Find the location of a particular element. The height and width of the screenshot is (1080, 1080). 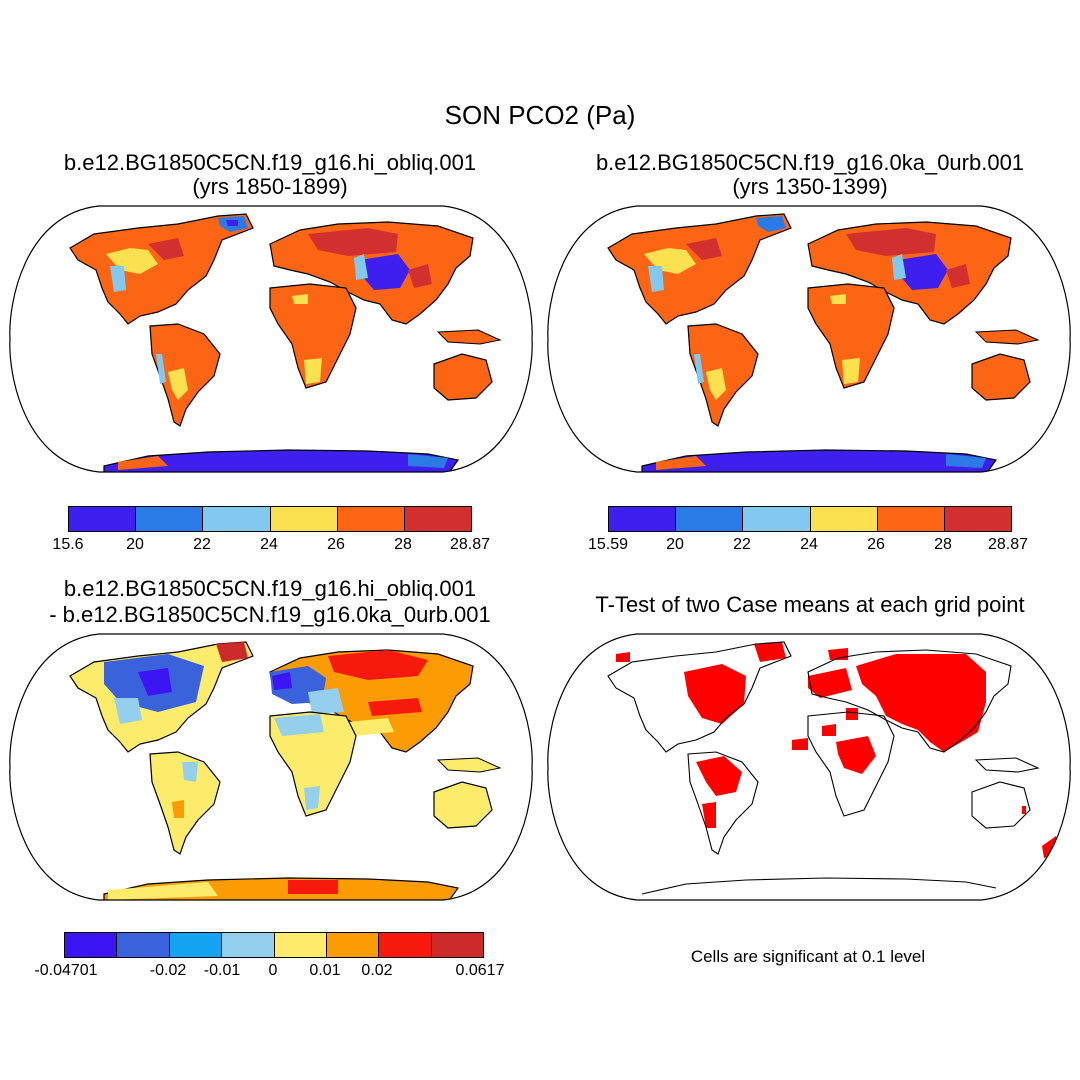

map-top-left is located at coordinates (271, 339).